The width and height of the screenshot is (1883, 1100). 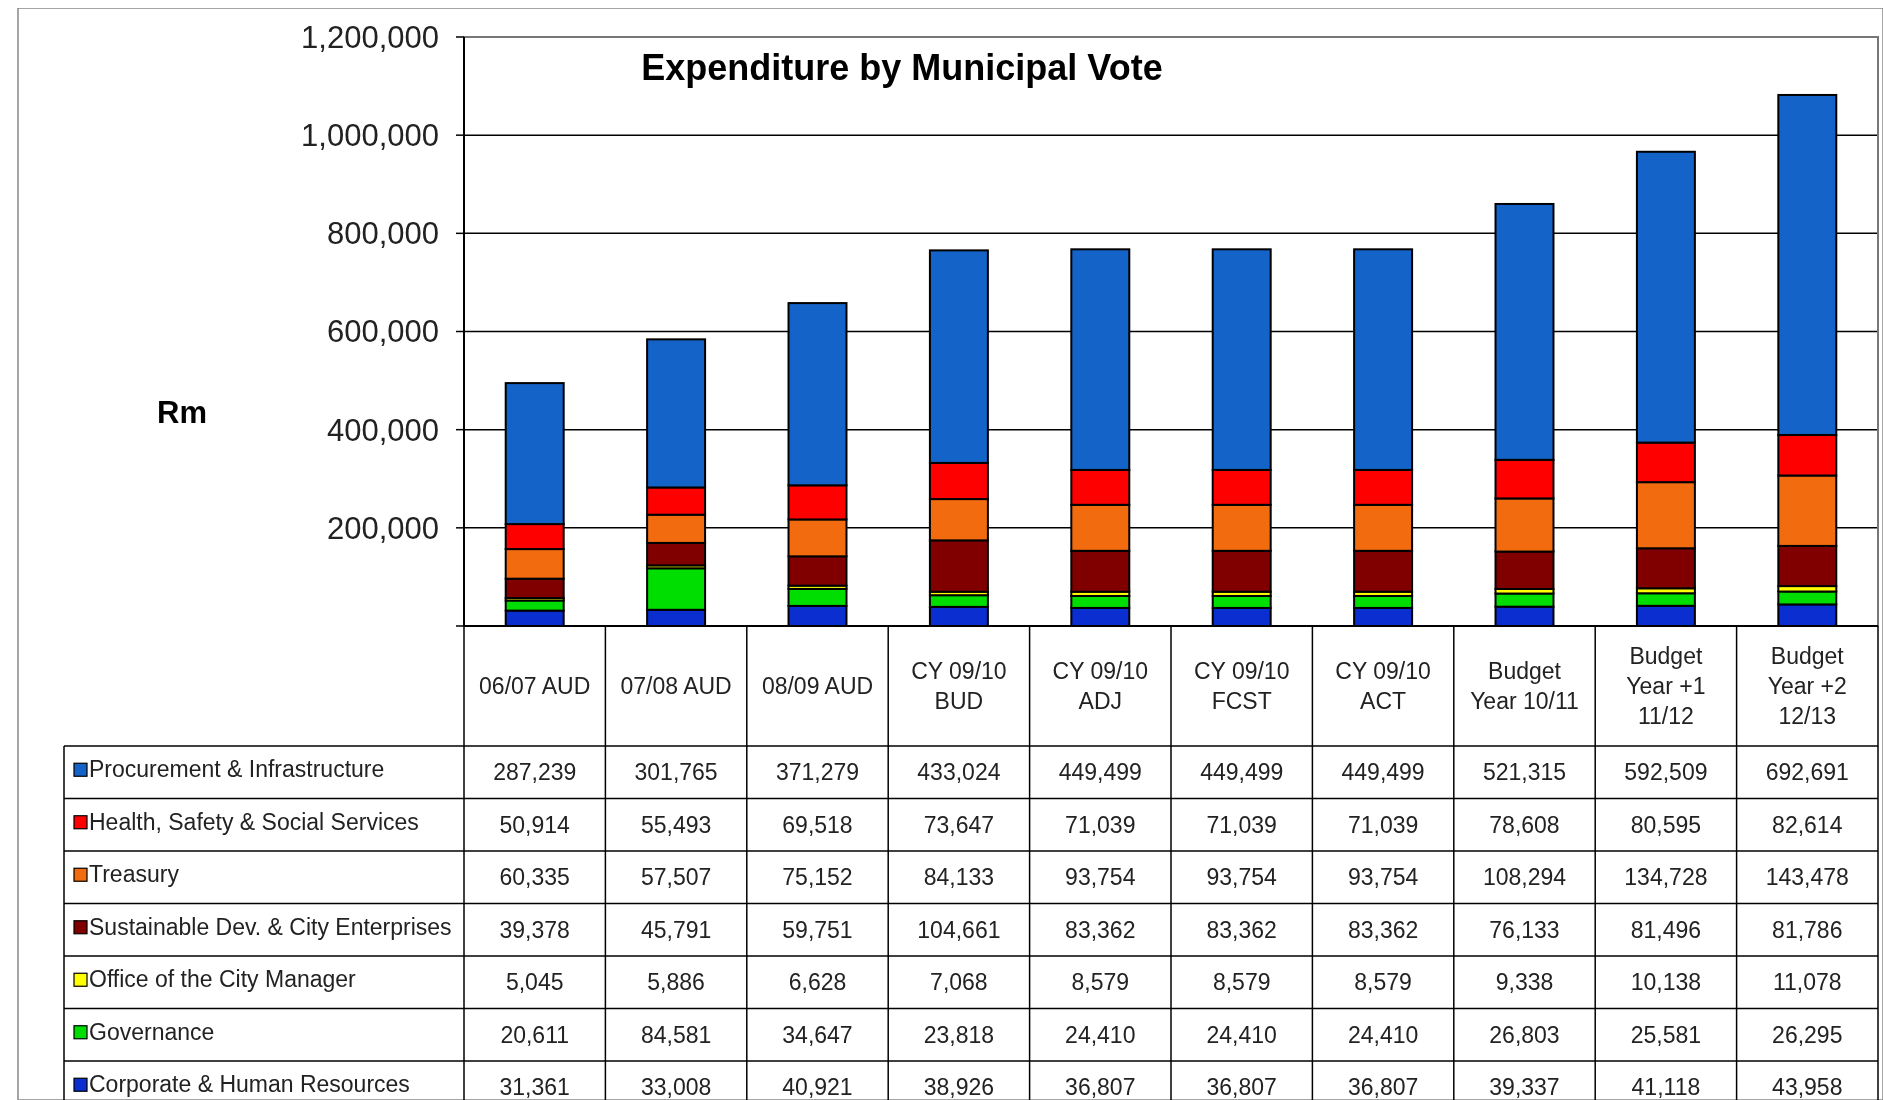 I want to click on data-label: 84,581, so click(x=676, y=1034).